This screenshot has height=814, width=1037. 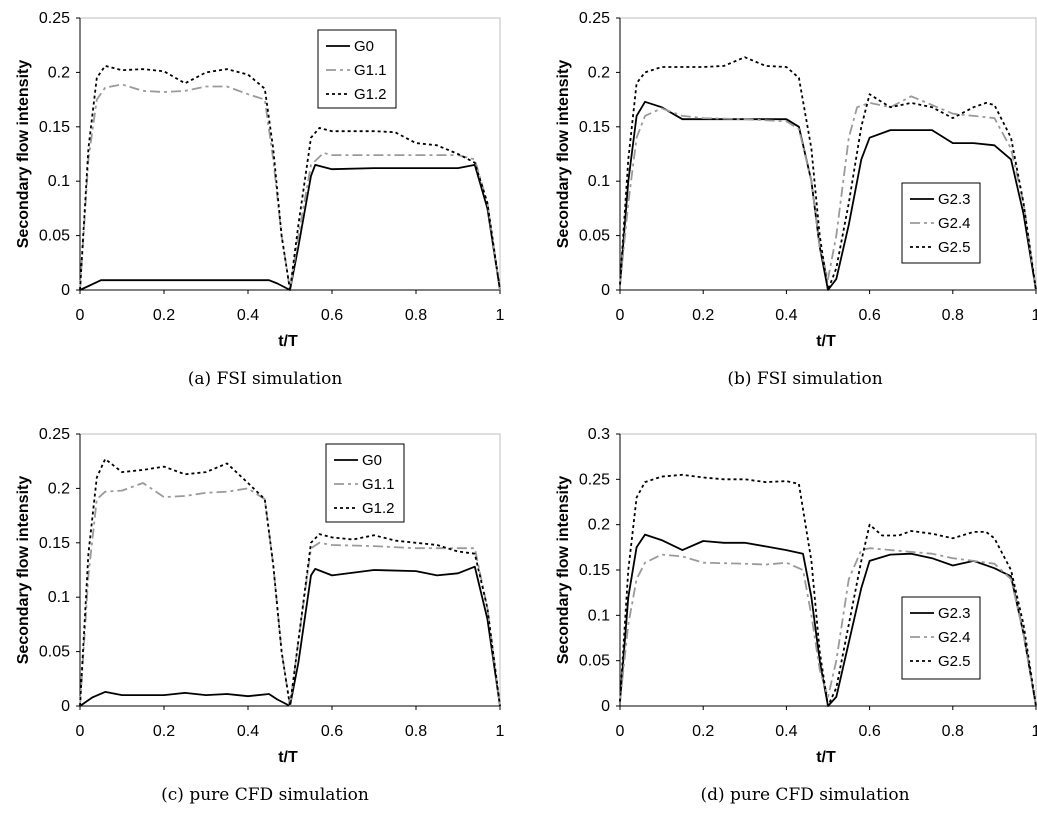 I want to click on panel-caption: (b) FSI simulation, so click(x=804, y=379).